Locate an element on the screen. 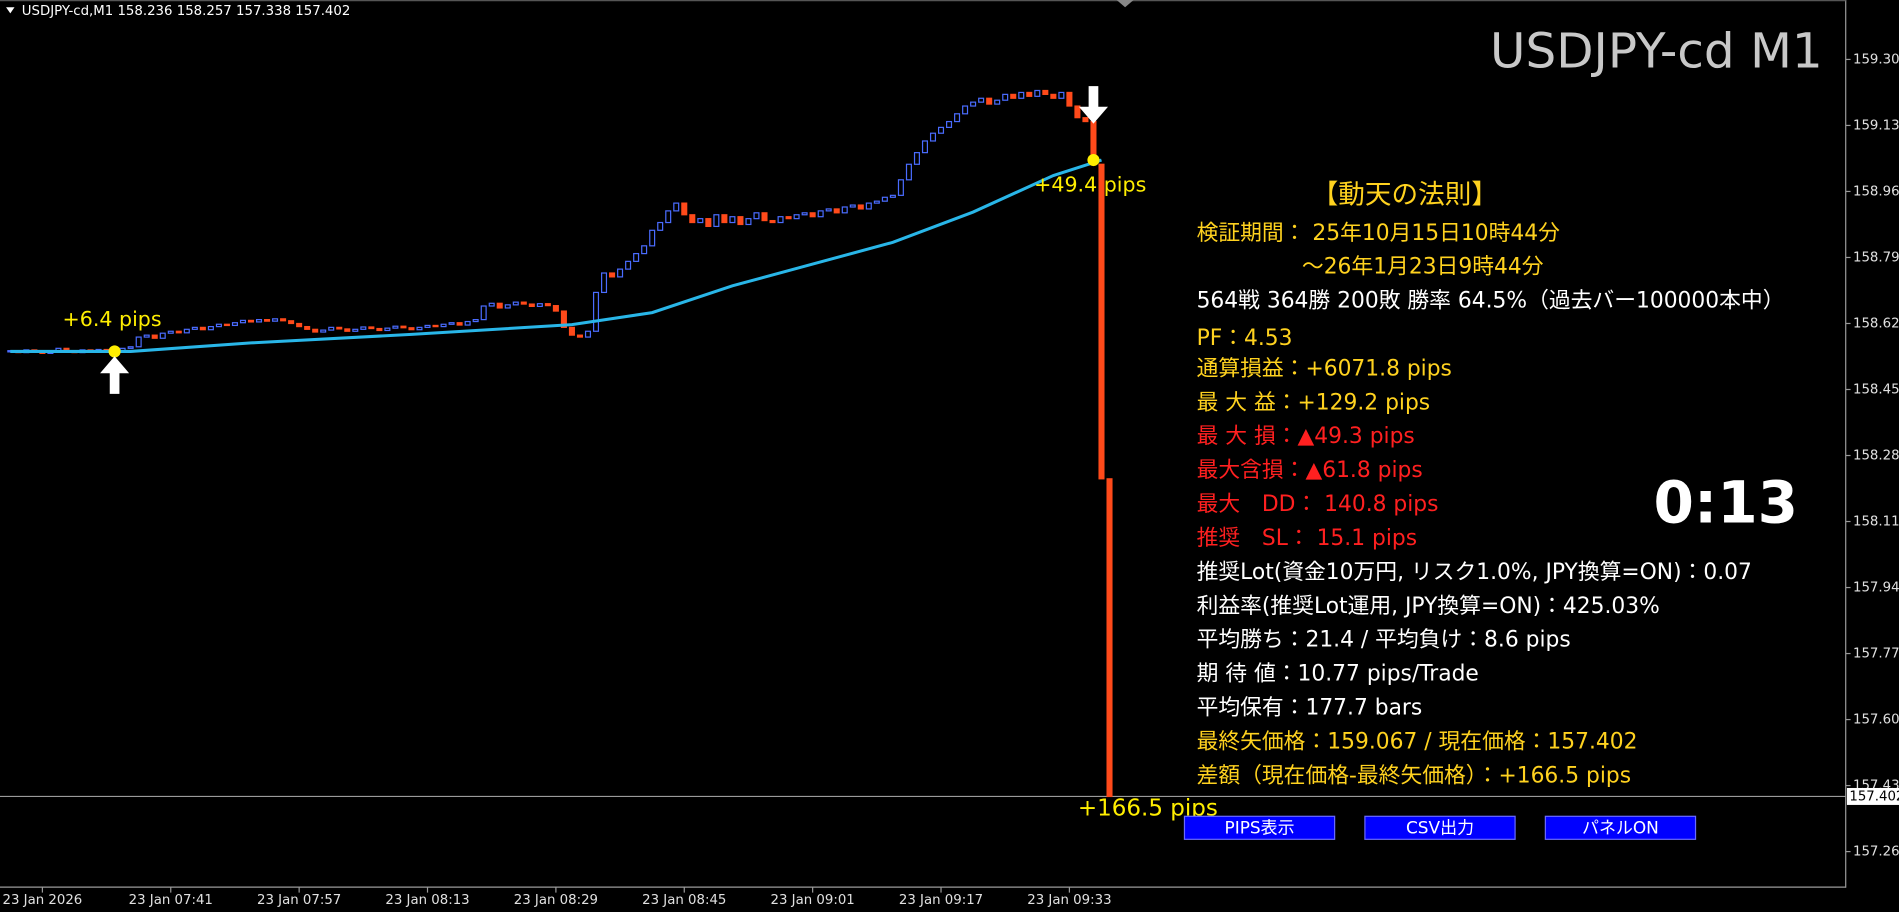 The height and width of the screenshot is (912, 1899). x-tick-label: 23 Jan 08:45 is located at coordinates (684, 900).